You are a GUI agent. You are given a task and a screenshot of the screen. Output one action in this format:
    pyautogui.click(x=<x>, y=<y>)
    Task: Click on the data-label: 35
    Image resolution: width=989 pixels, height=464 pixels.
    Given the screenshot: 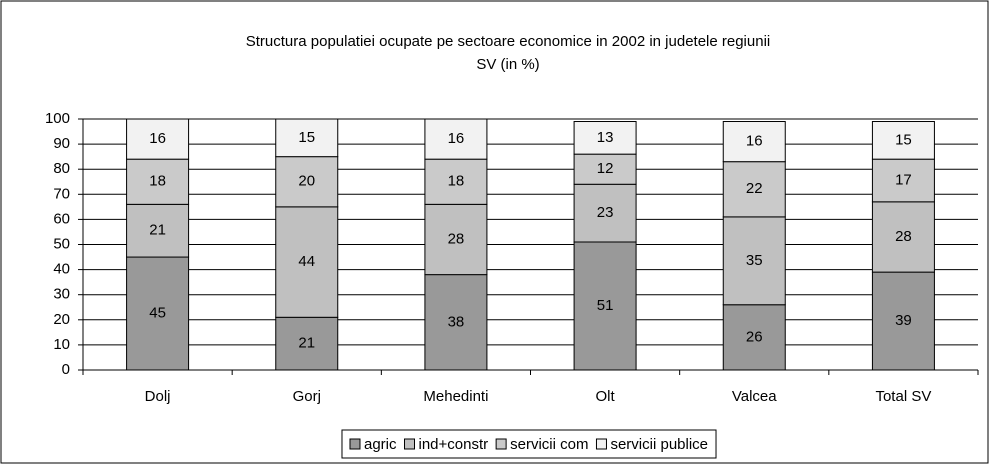 What is the action you would take?
    pyautogui.click(x=754, y=260)
    